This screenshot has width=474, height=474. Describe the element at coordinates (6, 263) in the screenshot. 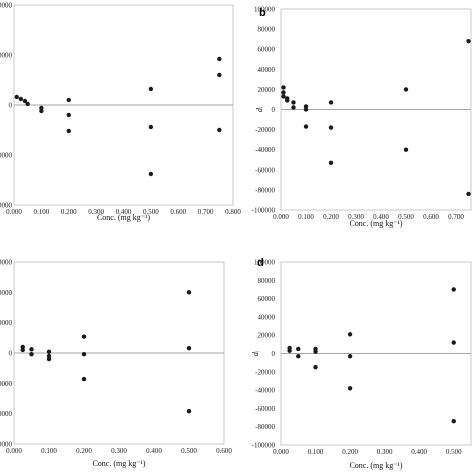

I see `y-tick-label: 1500000` at that location.